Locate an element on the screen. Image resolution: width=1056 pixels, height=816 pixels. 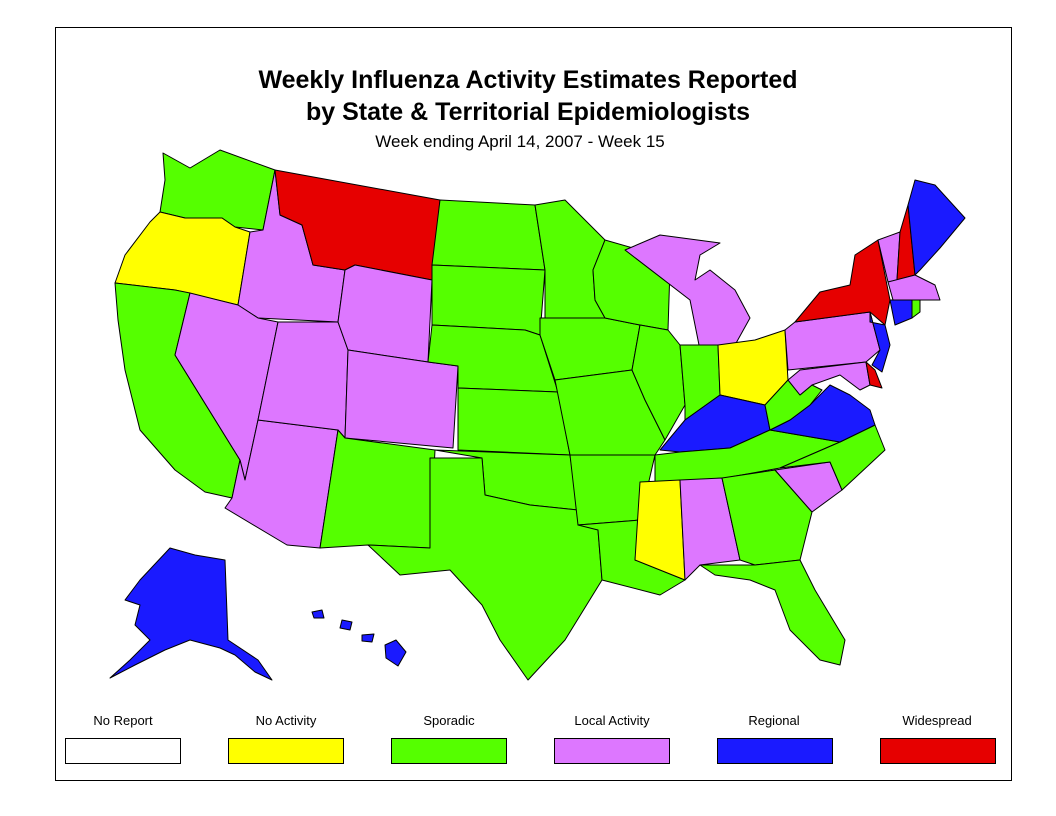
state-TX is located at coordinates (485, 569).